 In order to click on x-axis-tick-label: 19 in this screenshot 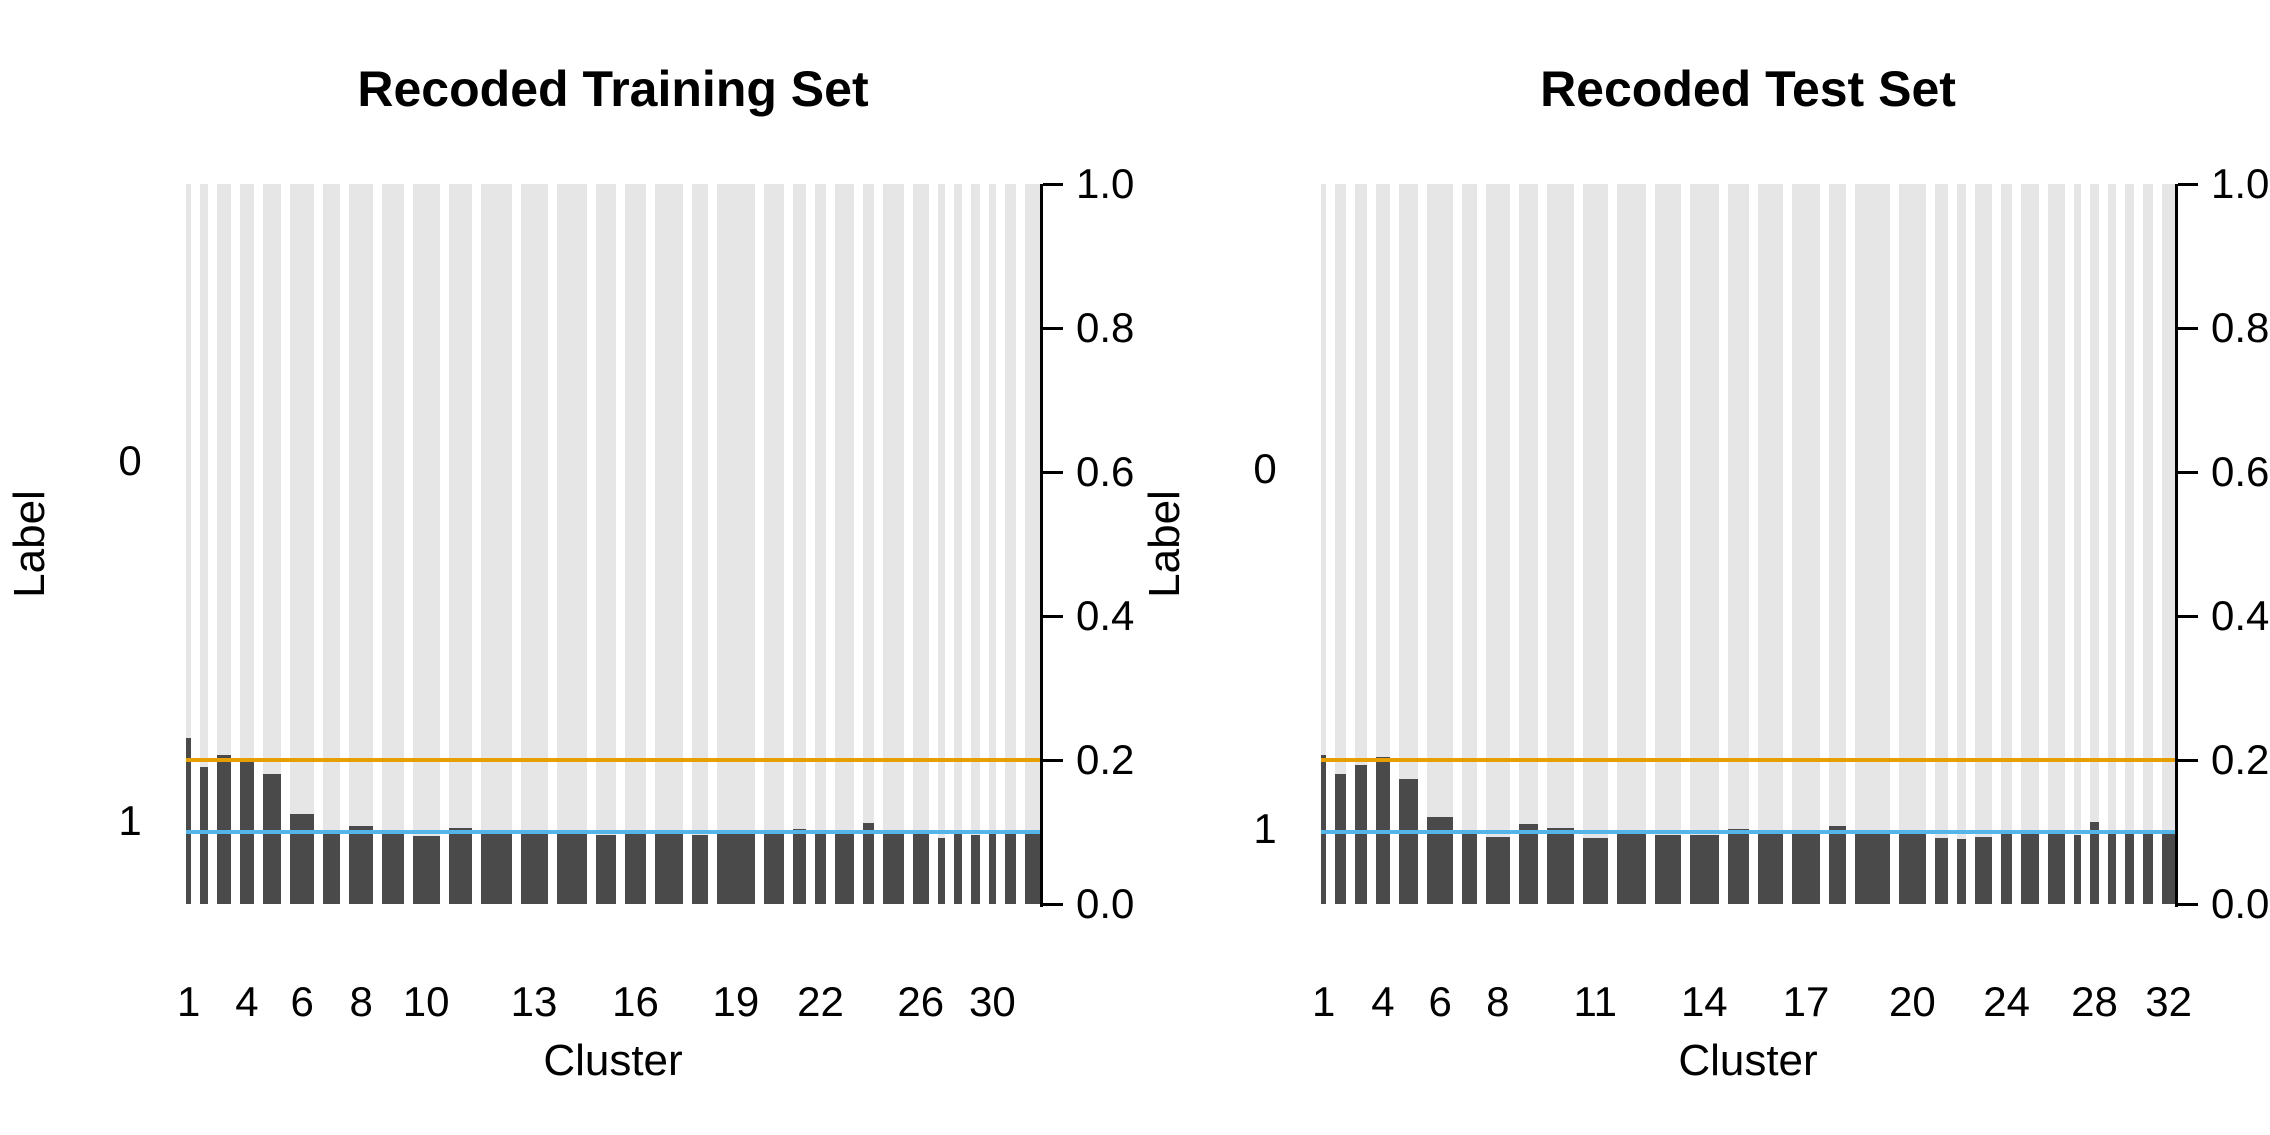, I will do `click(736, 1001)`.